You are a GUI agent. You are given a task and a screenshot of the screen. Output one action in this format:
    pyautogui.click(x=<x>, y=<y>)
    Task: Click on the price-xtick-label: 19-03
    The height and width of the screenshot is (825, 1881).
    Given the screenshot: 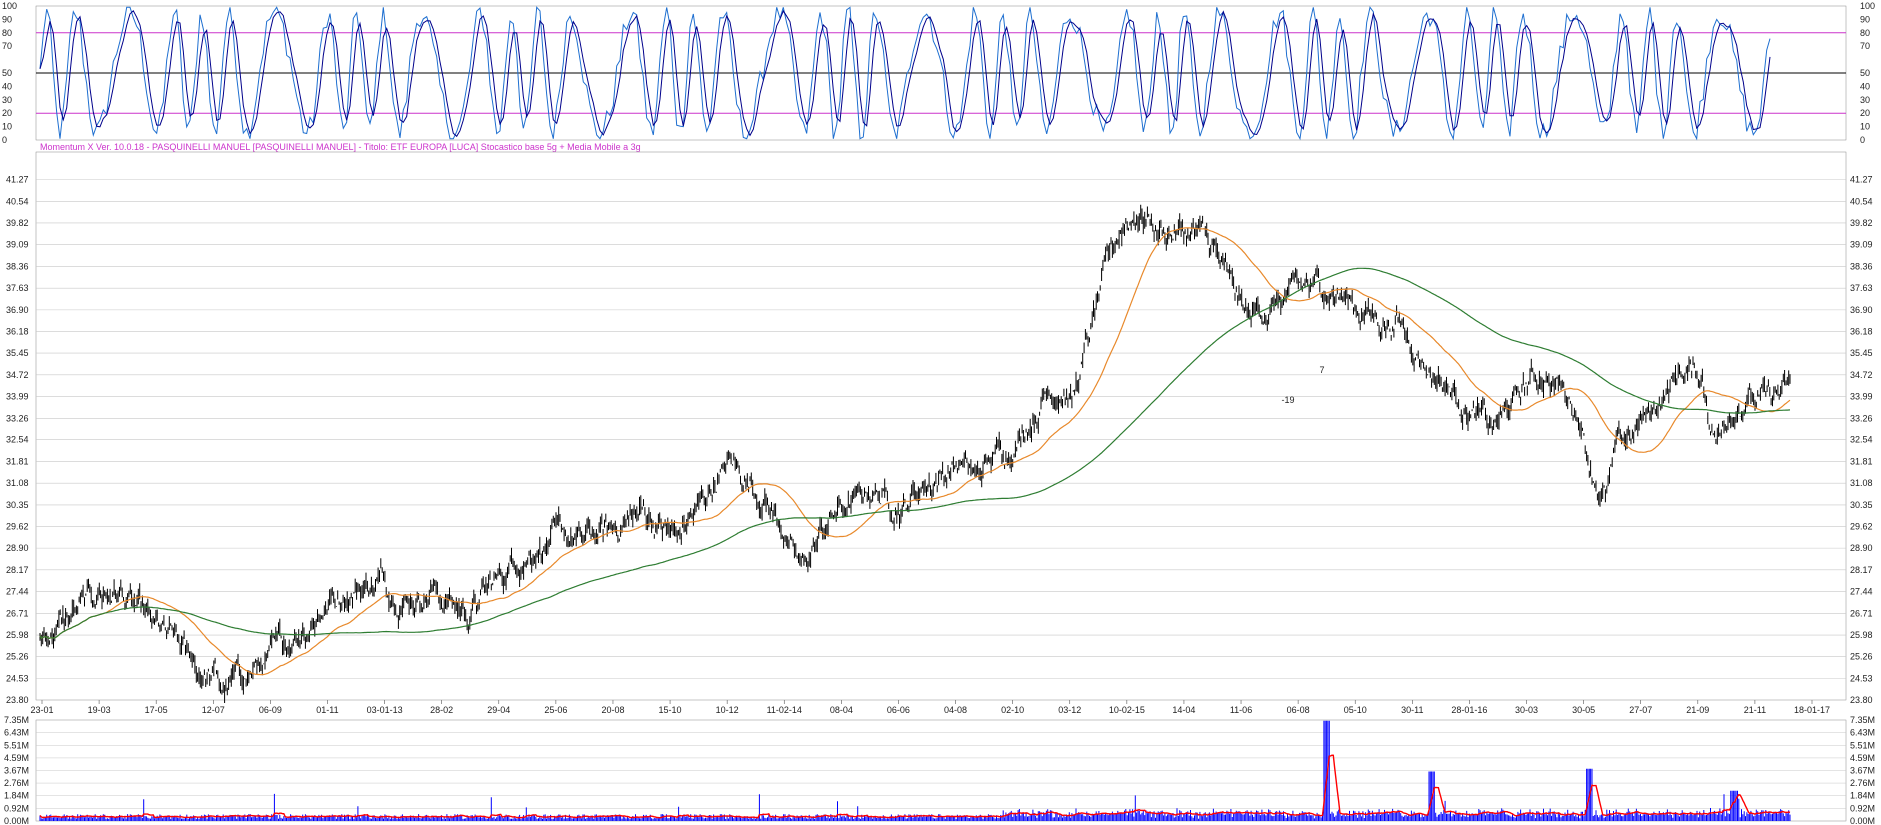 What is the action you would take?
    pyautogui.click(x=99, y=710)
    